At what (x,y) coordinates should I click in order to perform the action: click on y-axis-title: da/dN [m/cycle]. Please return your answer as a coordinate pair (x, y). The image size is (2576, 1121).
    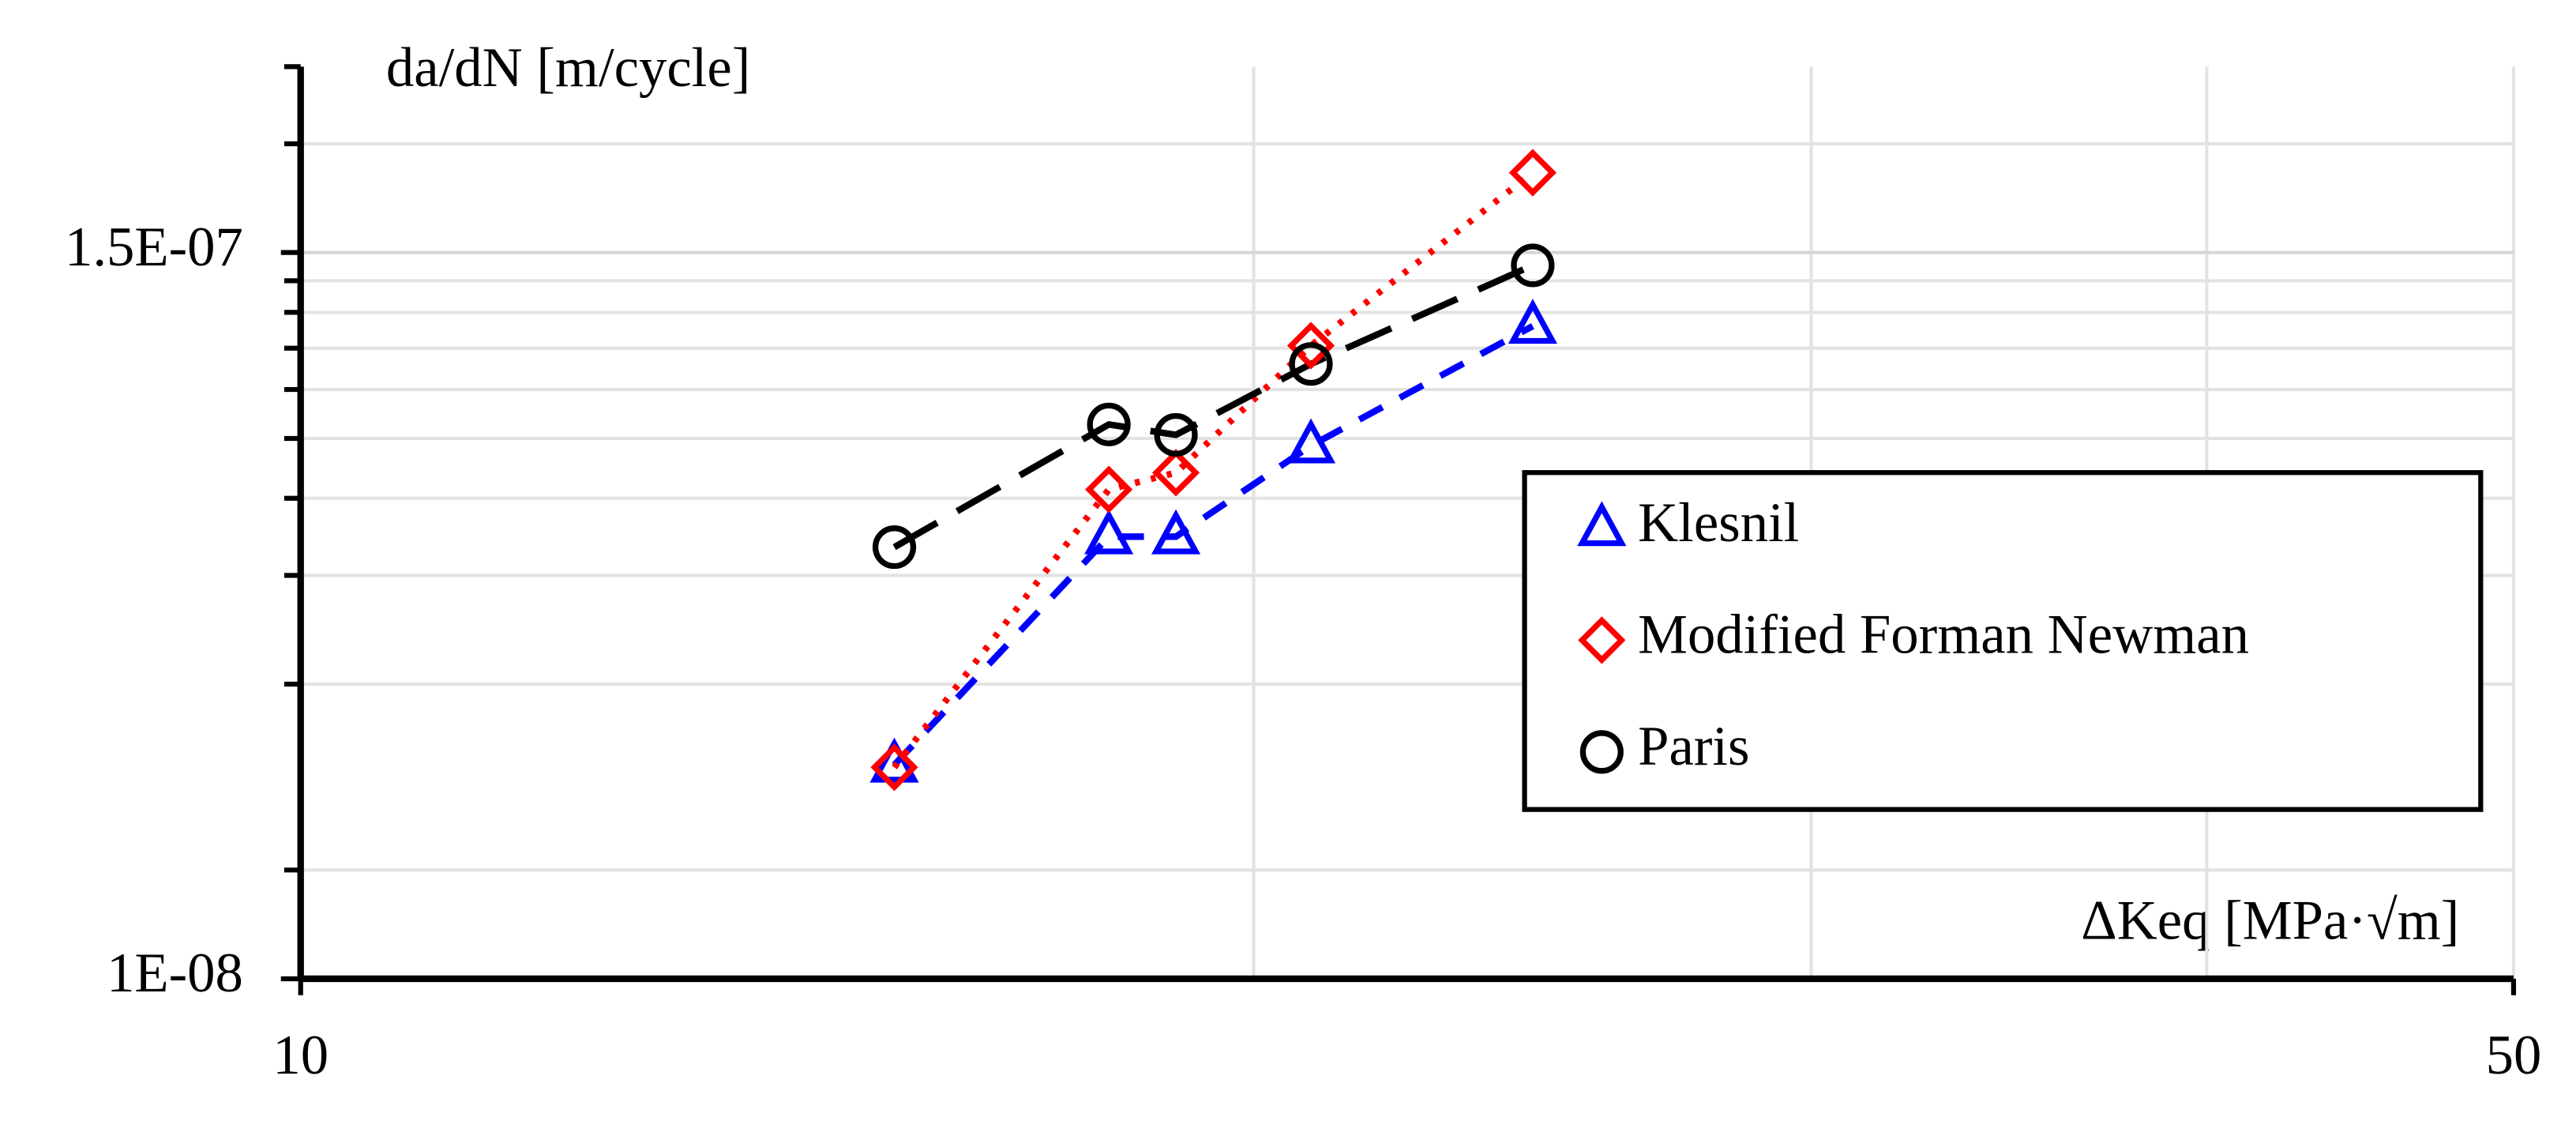
    Looking at the image, I should click on (568, 68).